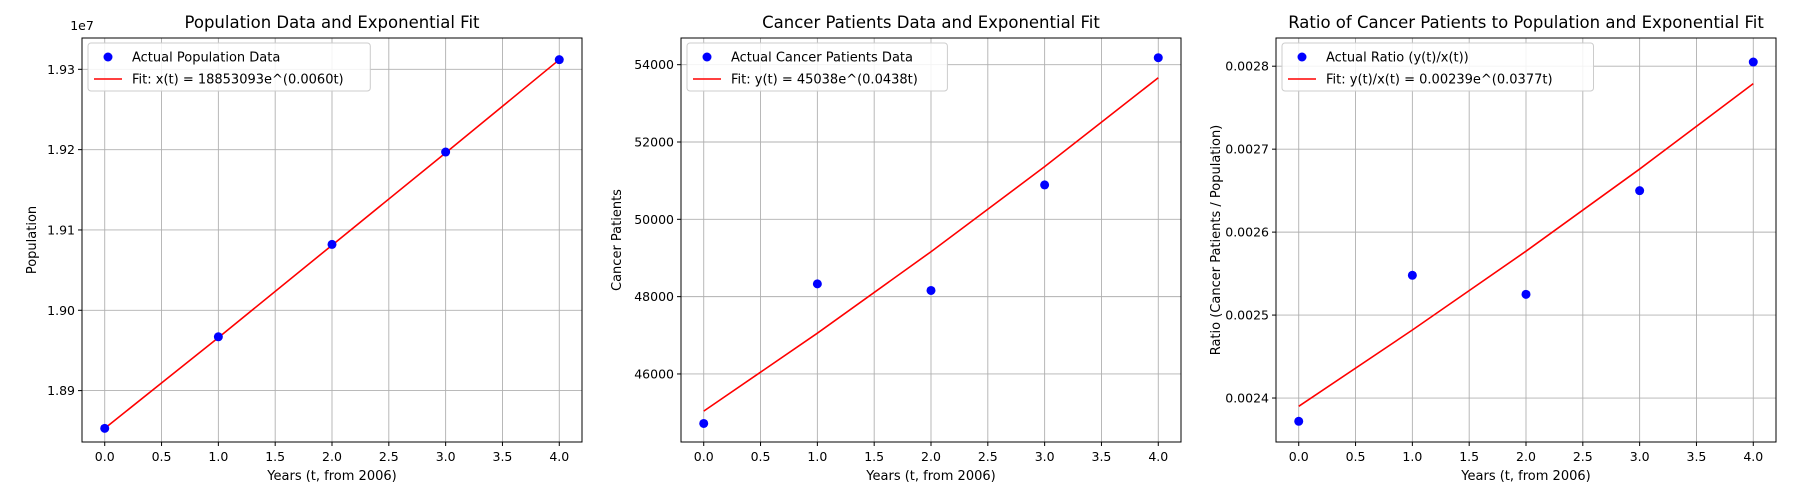  Describe the element at coordinates (654, 141) in the screenshot. I see `y-tick-label: 52000` at that location.